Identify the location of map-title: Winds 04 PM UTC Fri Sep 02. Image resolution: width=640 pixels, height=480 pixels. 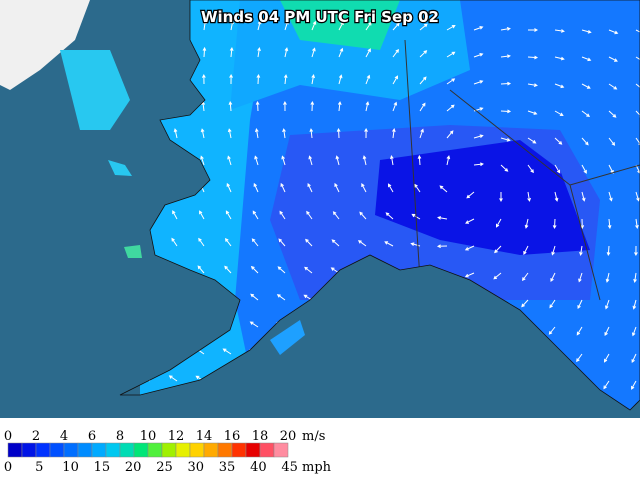
(320, 17).